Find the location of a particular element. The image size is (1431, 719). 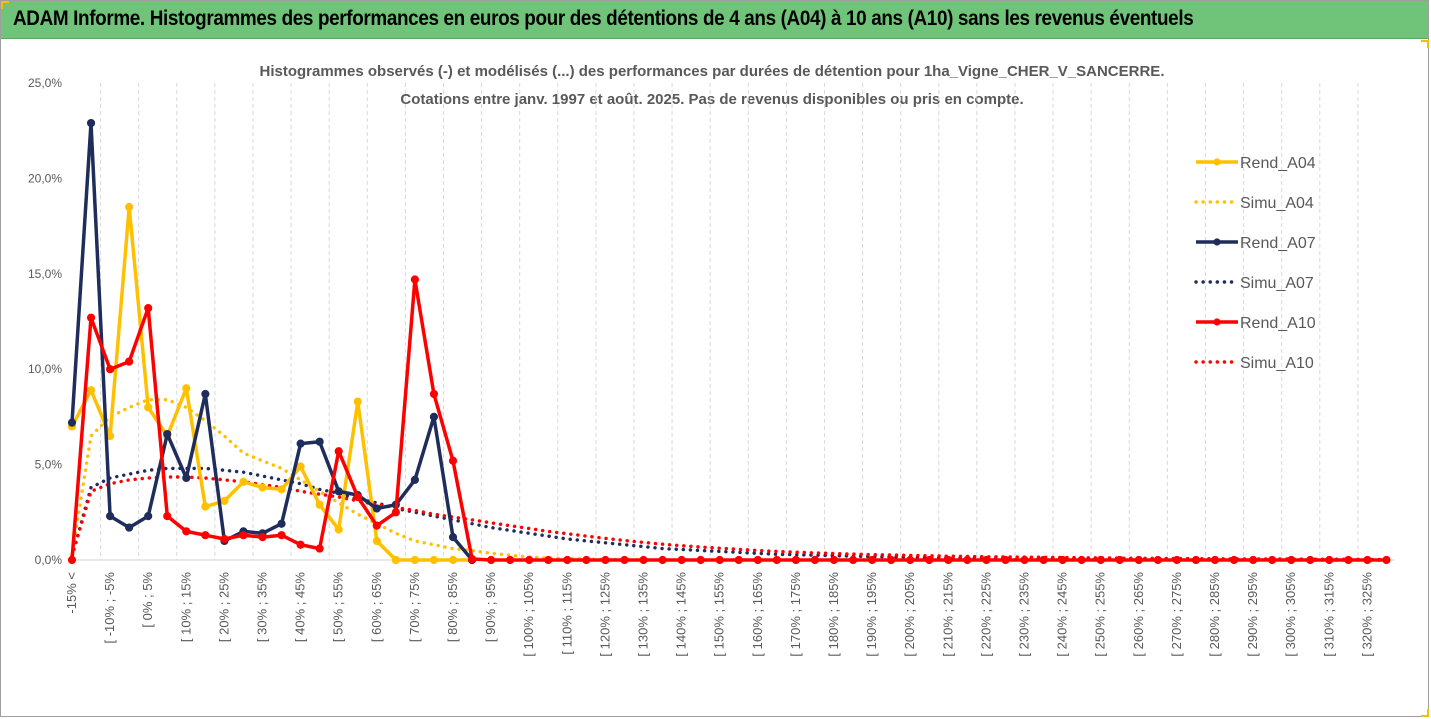

legend-marker-rend-a04 is located at coordinates (1217, 162).